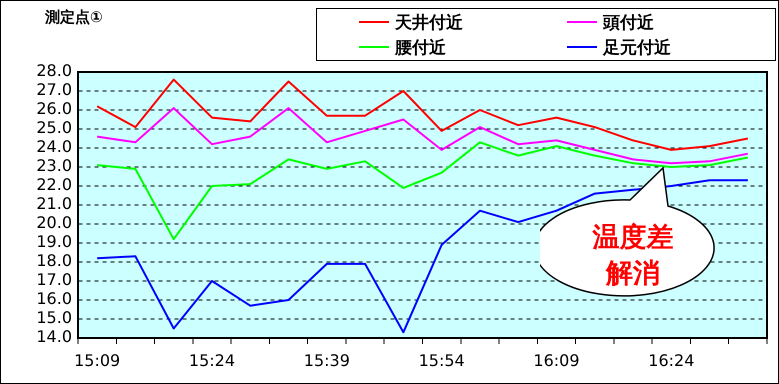 The width and height of the screenshot is (779, 384). What do you see at coordinates (54, 204) in the screenshot?
I see `y-tick-label: 21.0` at bounding box center [54, 204].